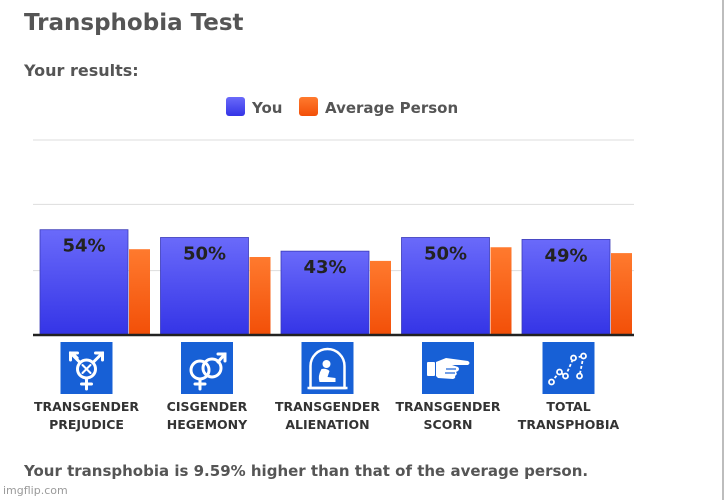 Image resolution: width=728 pixels, height=500 pixels. I want to click on alienation-figure-icon, so click(327, 368).